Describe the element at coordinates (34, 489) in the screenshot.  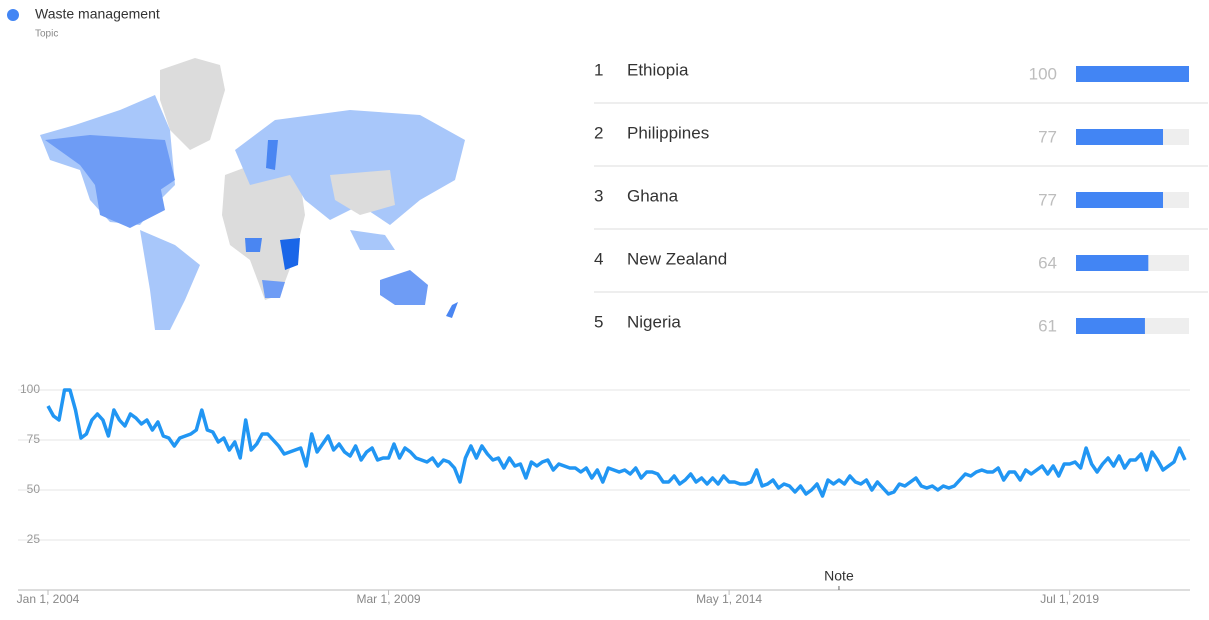
I see `y-tick-label: 50` at that location.